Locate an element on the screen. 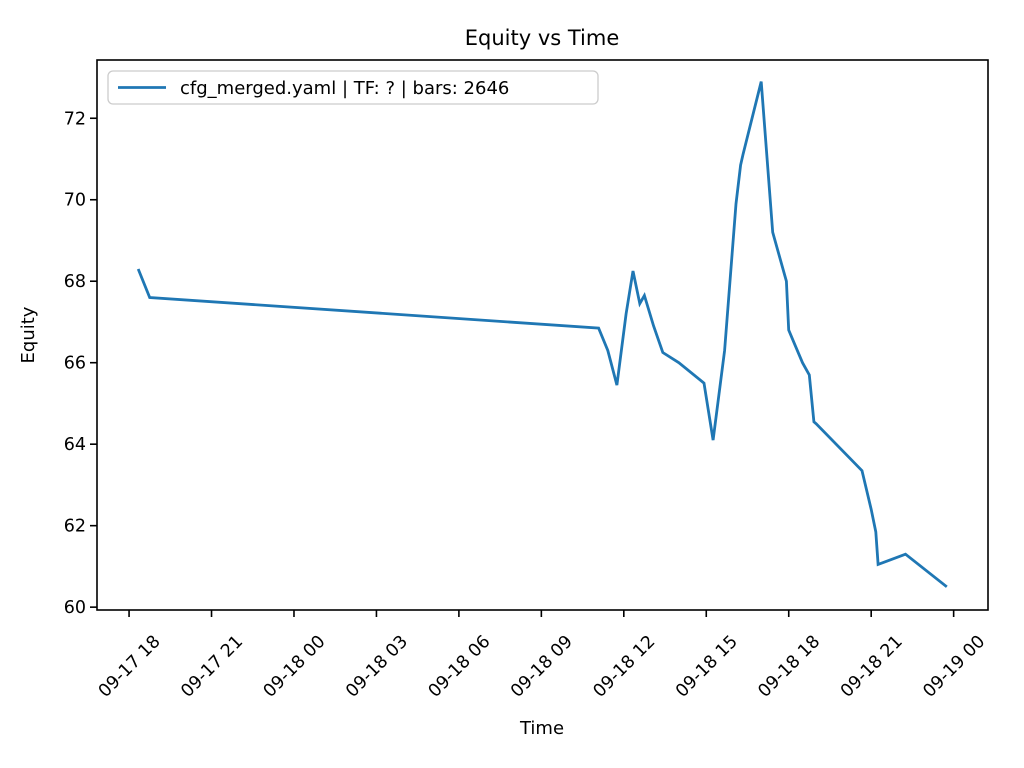  legend-box is located at coordinates (353, 87).